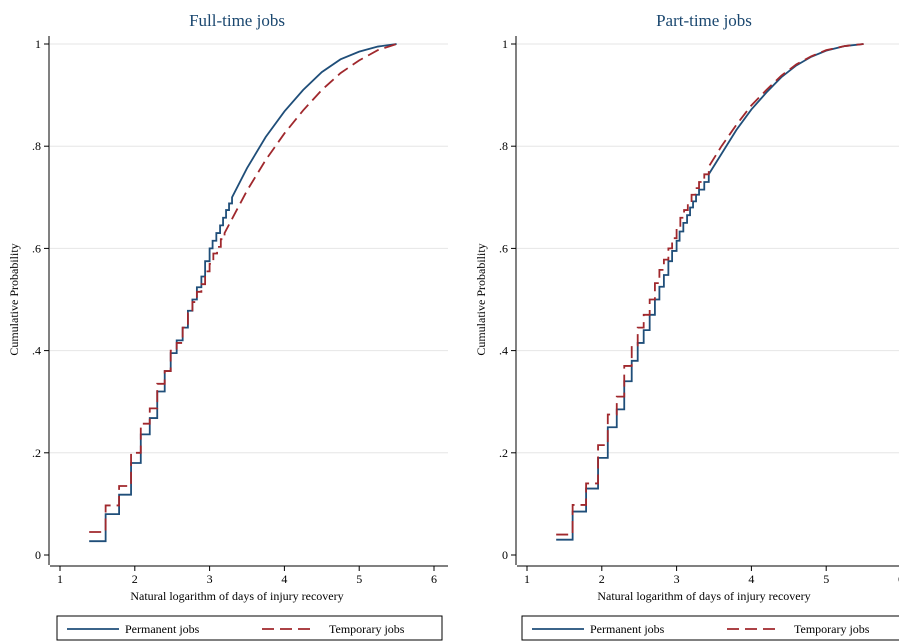  Describe the element at coordinates (704, 20) in the screenshot. I see `chart-title: Part-time jobs` at that location.